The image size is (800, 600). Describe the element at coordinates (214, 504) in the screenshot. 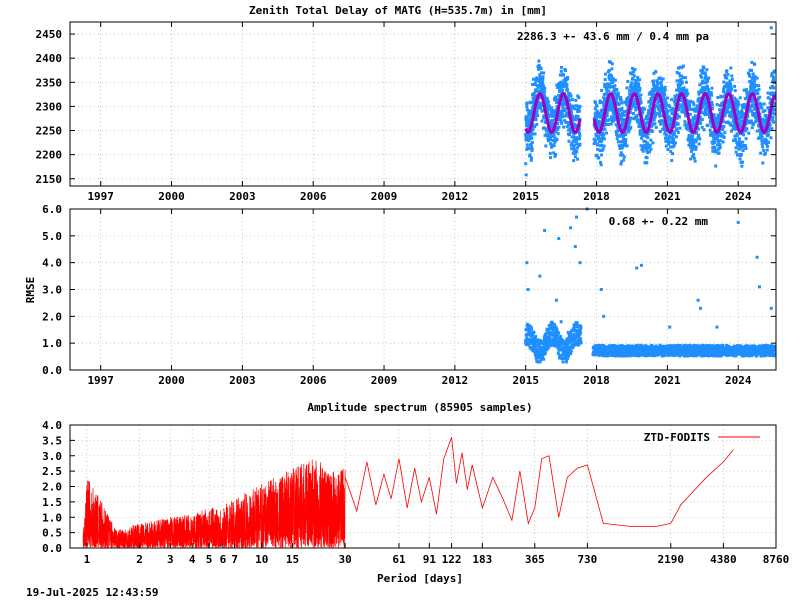

I see `spectrum-line-short-period` at that location.